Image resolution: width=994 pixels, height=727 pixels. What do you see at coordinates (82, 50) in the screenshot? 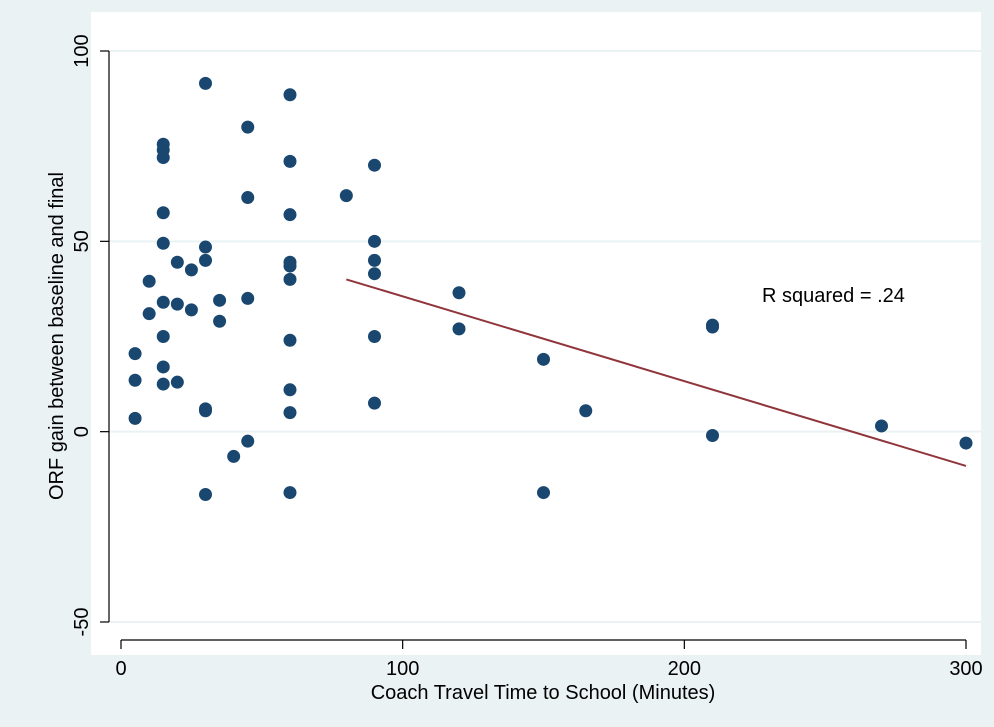
I see `y-tick-label: 100` at bounding box center [82, 50].